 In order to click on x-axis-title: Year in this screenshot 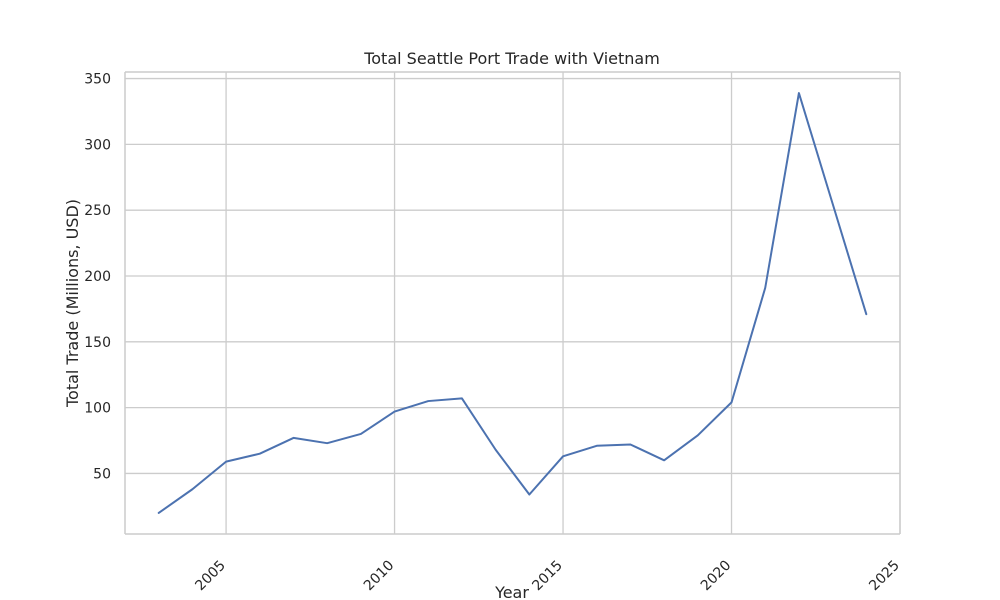, I will do `click(511, 591)`.